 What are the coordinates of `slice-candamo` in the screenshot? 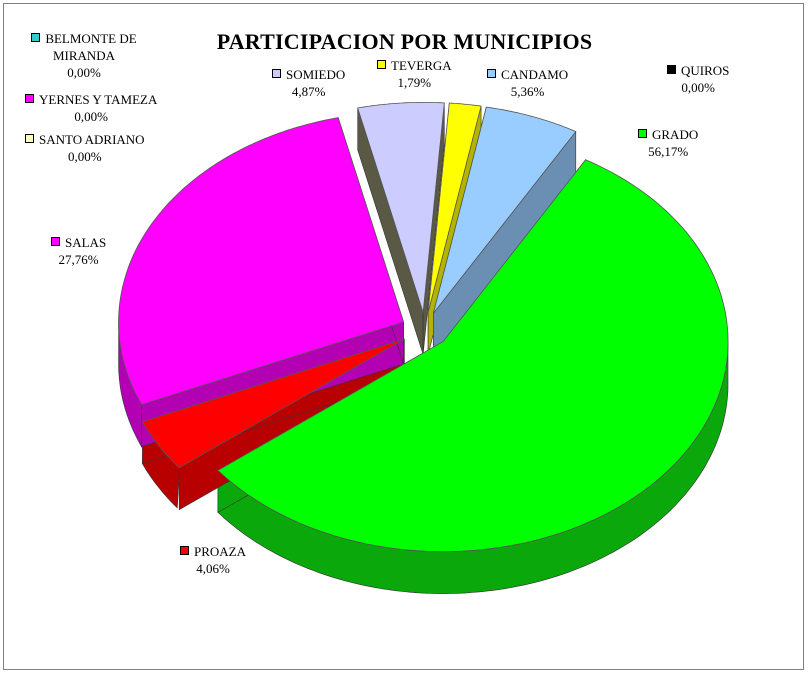 It's located at (504, 210).